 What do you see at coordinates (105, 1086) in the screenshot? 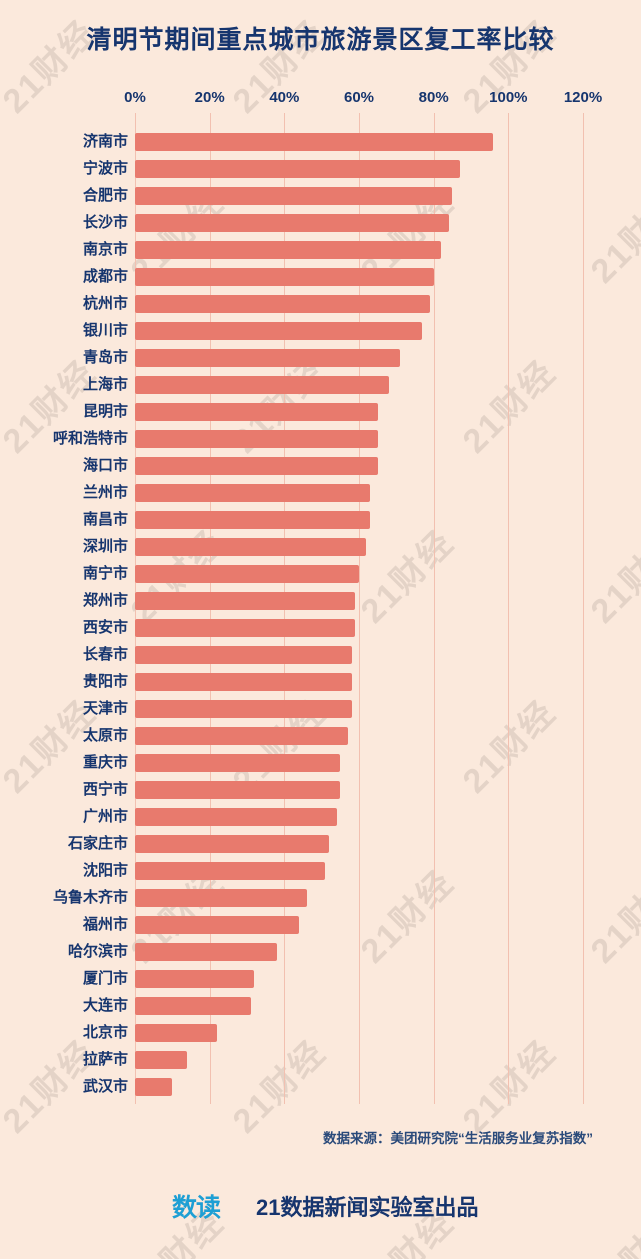
I see `category-label: 武汉市` at bounding box center [105, 1086].